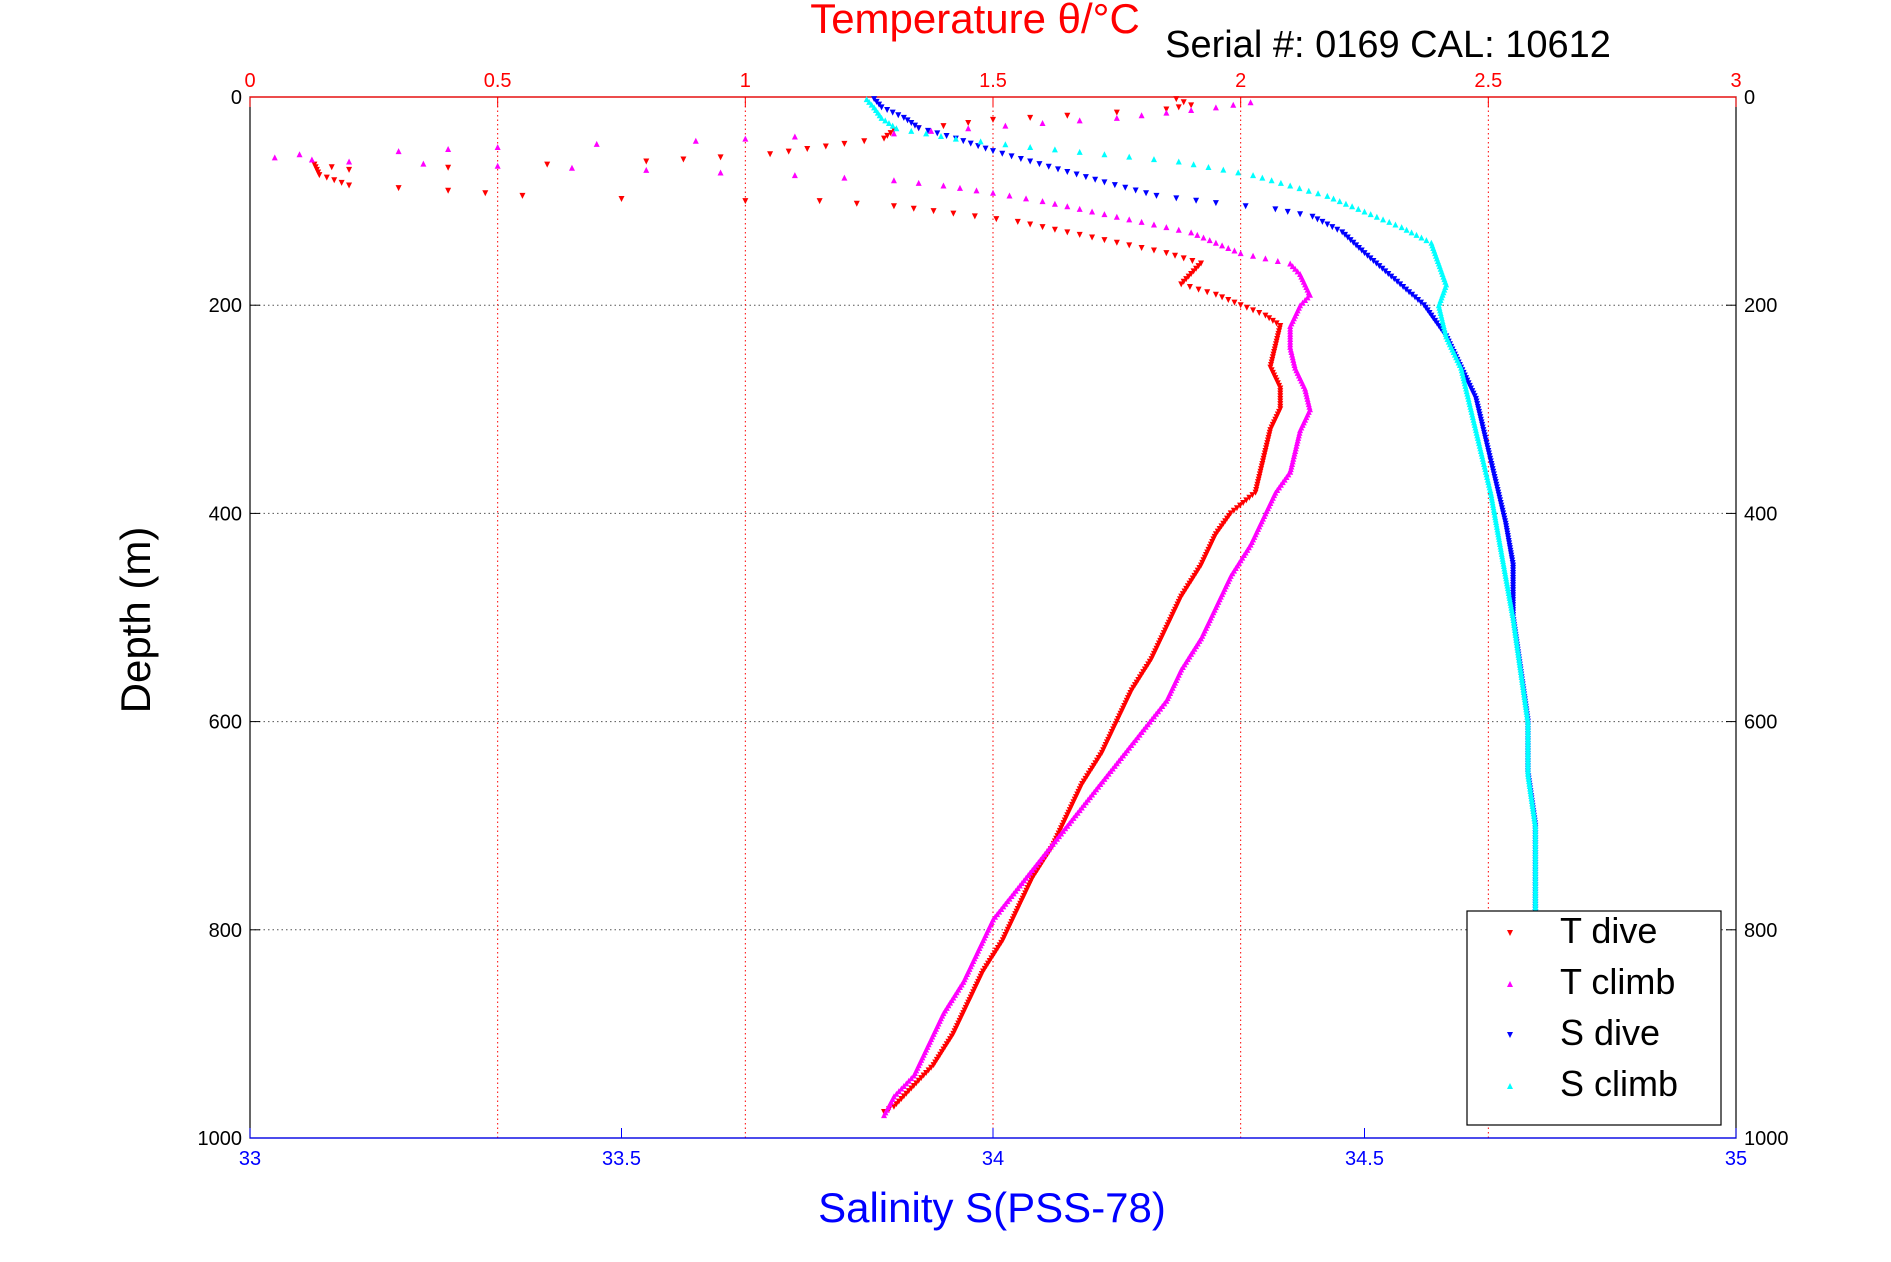 This screenshot has height=1262, width=1891. I want to click on y-tick-label-right: 1000, so click(1766, 1139).